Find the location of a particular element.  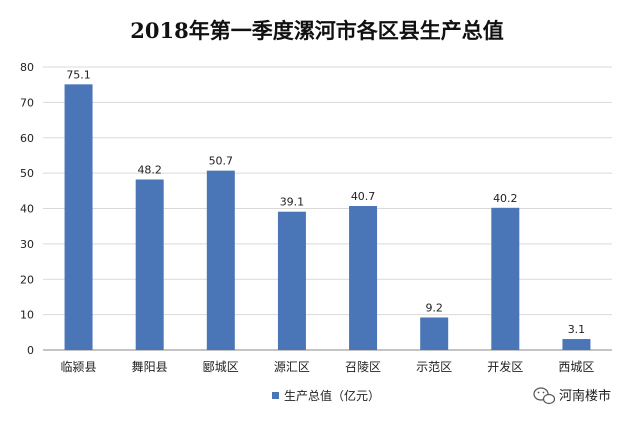

data-label: 3.1 is located at coordinates (577, 329).